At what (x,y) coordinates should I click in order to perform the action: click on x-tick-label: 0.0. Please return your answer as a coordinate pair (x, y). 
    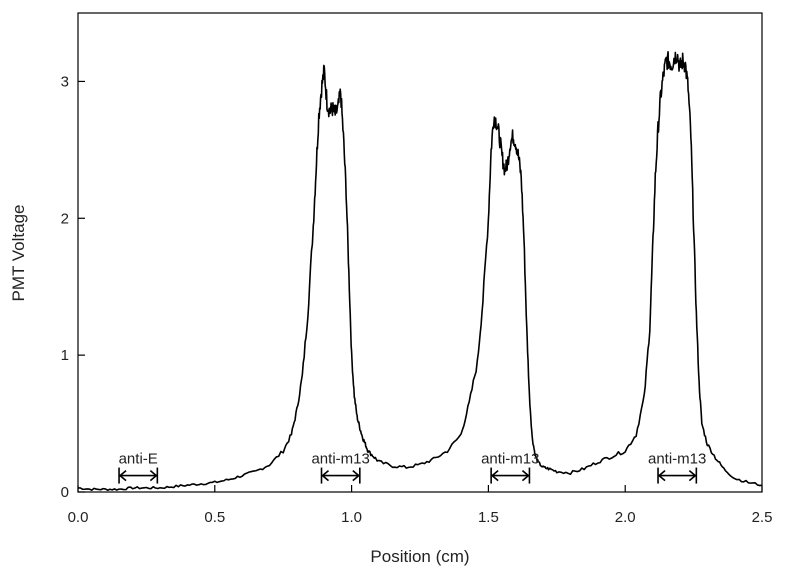
    Looking at the image, I should click on (78, 517).